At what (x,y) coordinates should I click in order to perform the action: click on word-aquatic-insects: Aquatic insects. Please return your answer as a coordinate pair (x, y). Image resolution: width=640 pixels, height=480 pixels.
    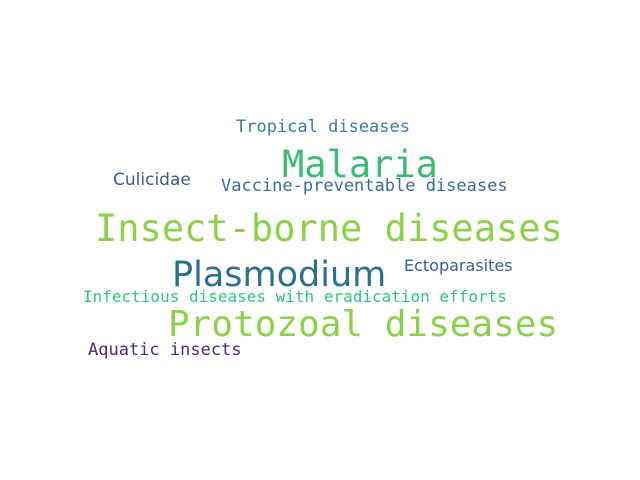
    Looking at the image, I should click on (165, 350).